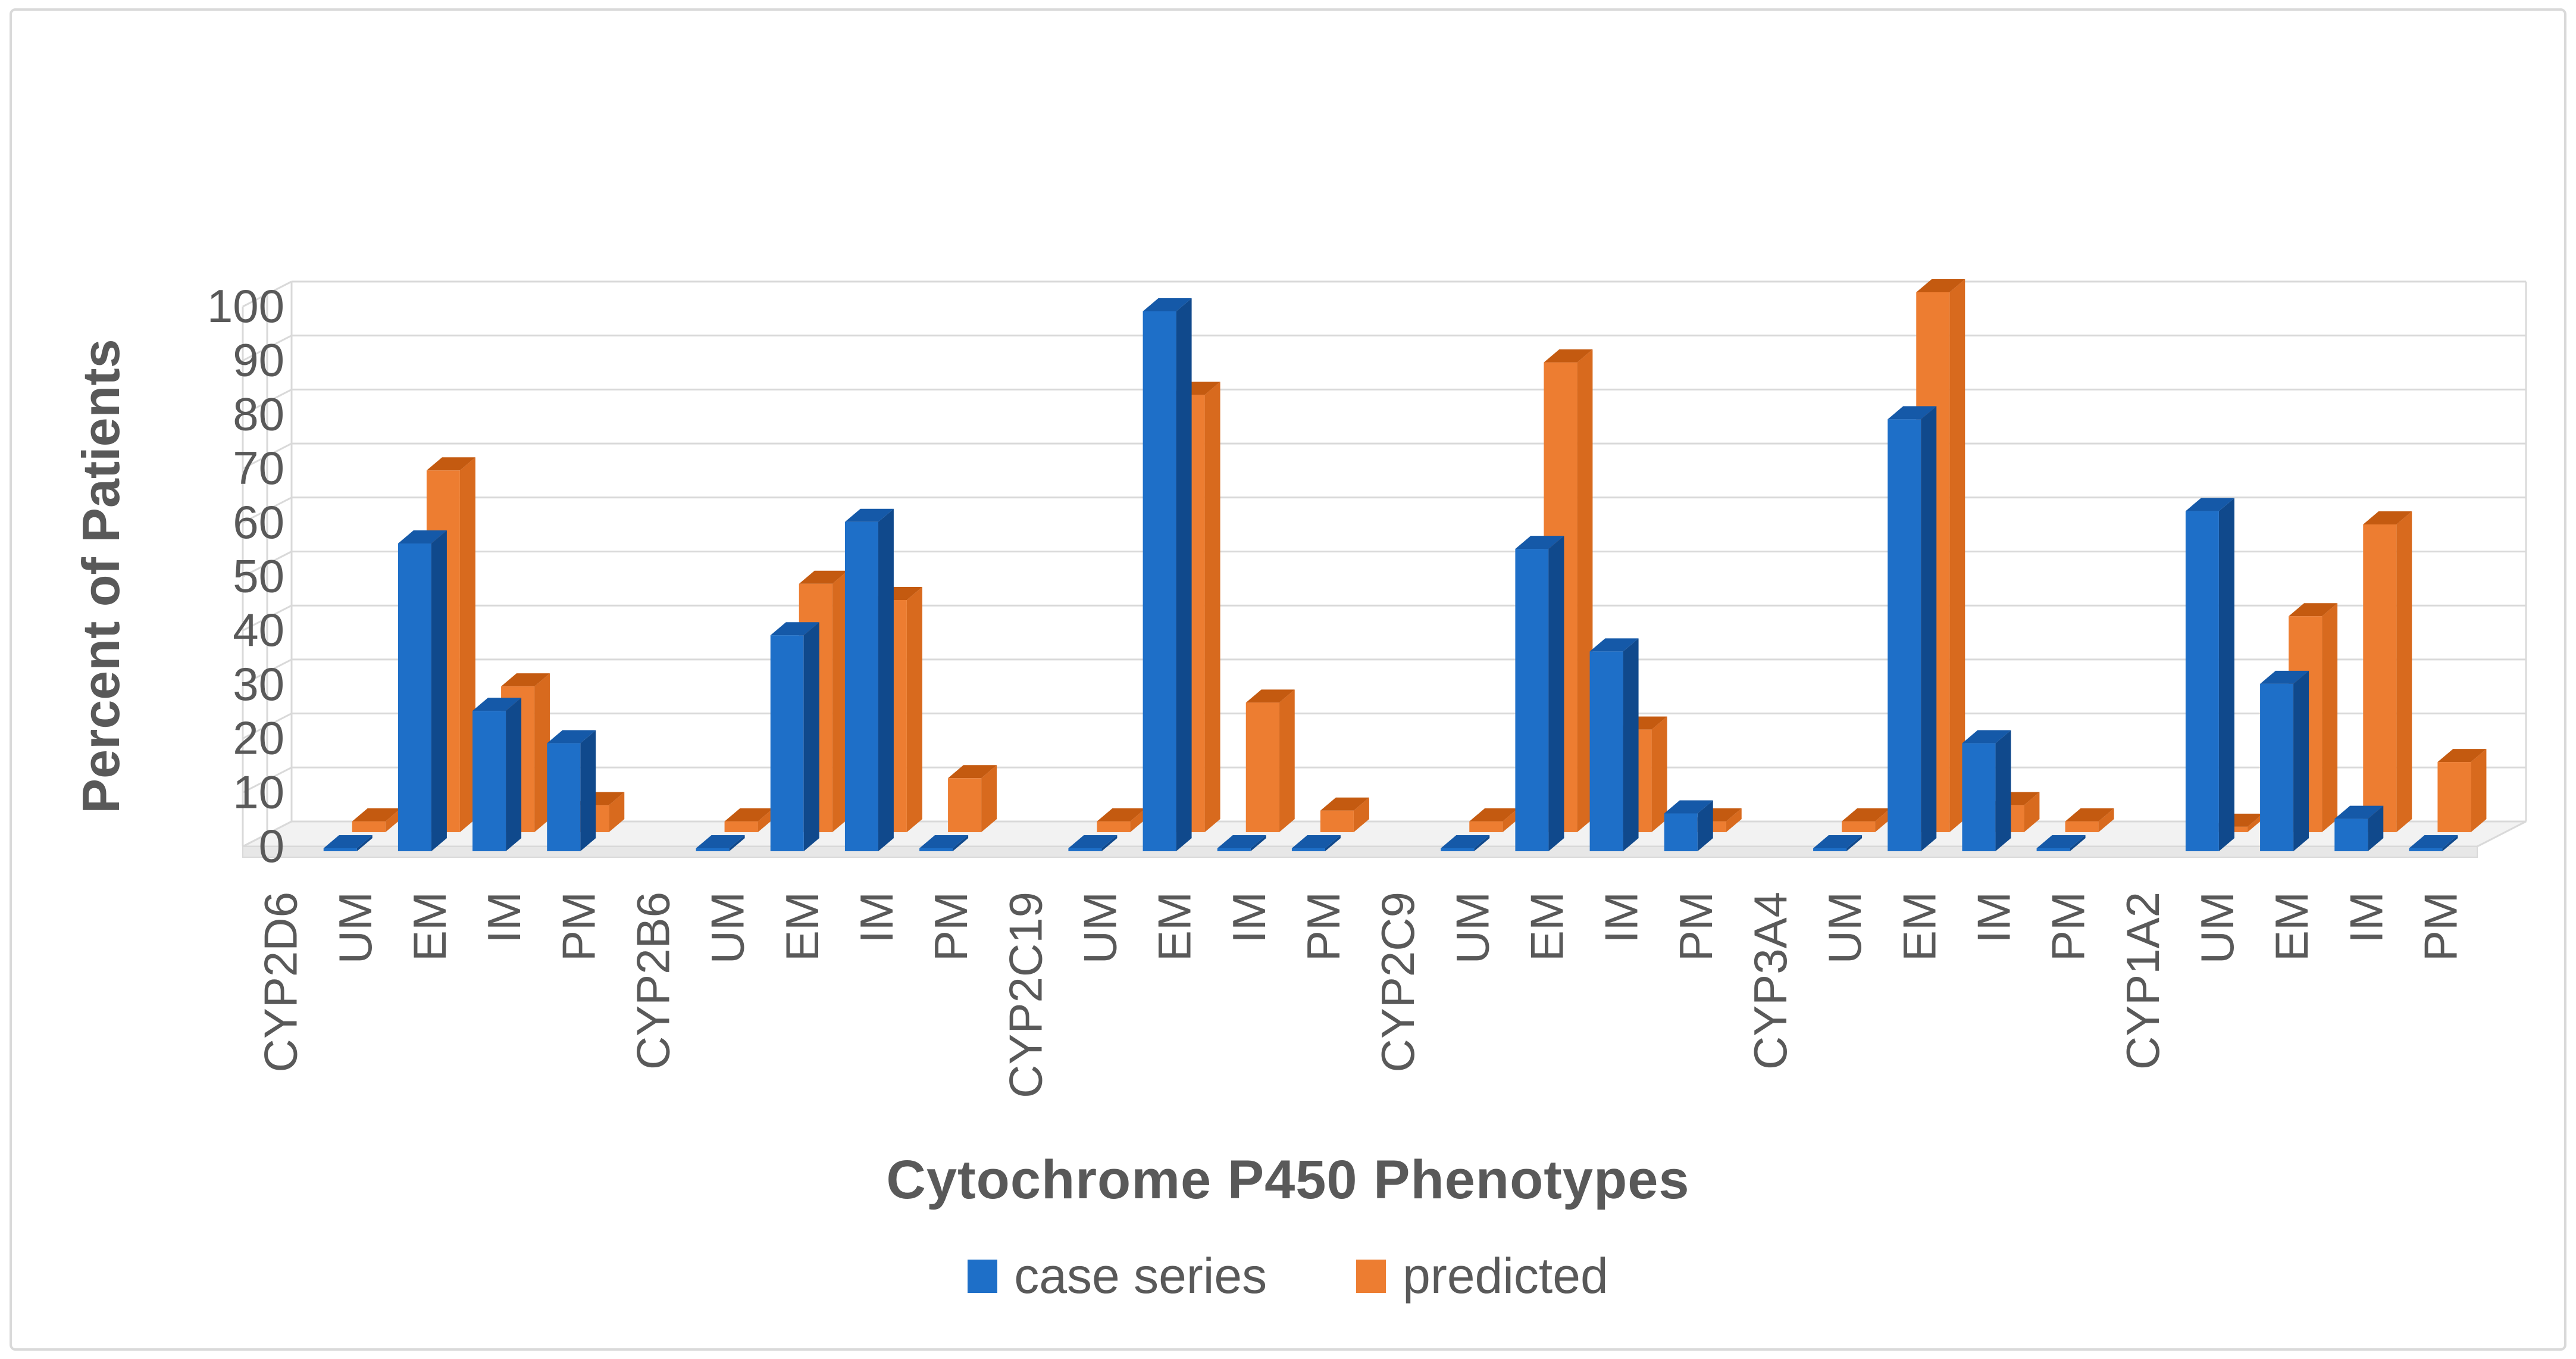  I want to click on x-tick-label-gene: CYP2D6, so click(281, 982).